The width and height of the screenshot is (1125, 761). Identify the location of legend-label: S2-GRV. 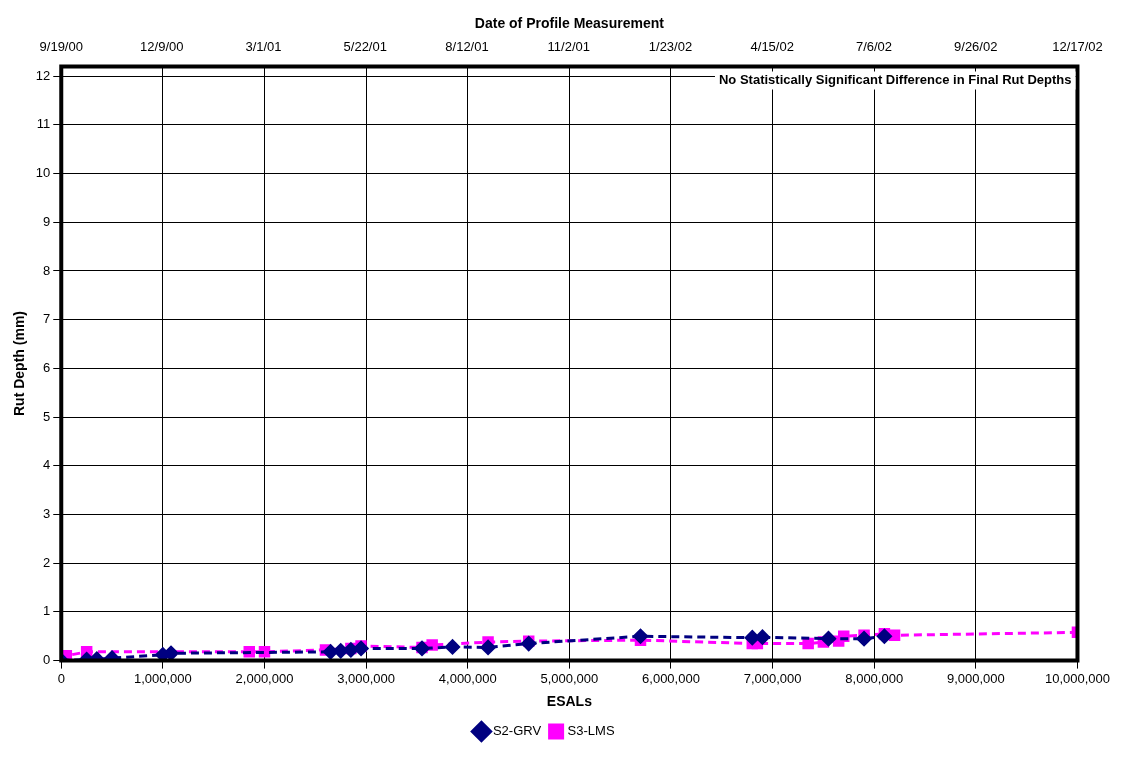
(517, 731).